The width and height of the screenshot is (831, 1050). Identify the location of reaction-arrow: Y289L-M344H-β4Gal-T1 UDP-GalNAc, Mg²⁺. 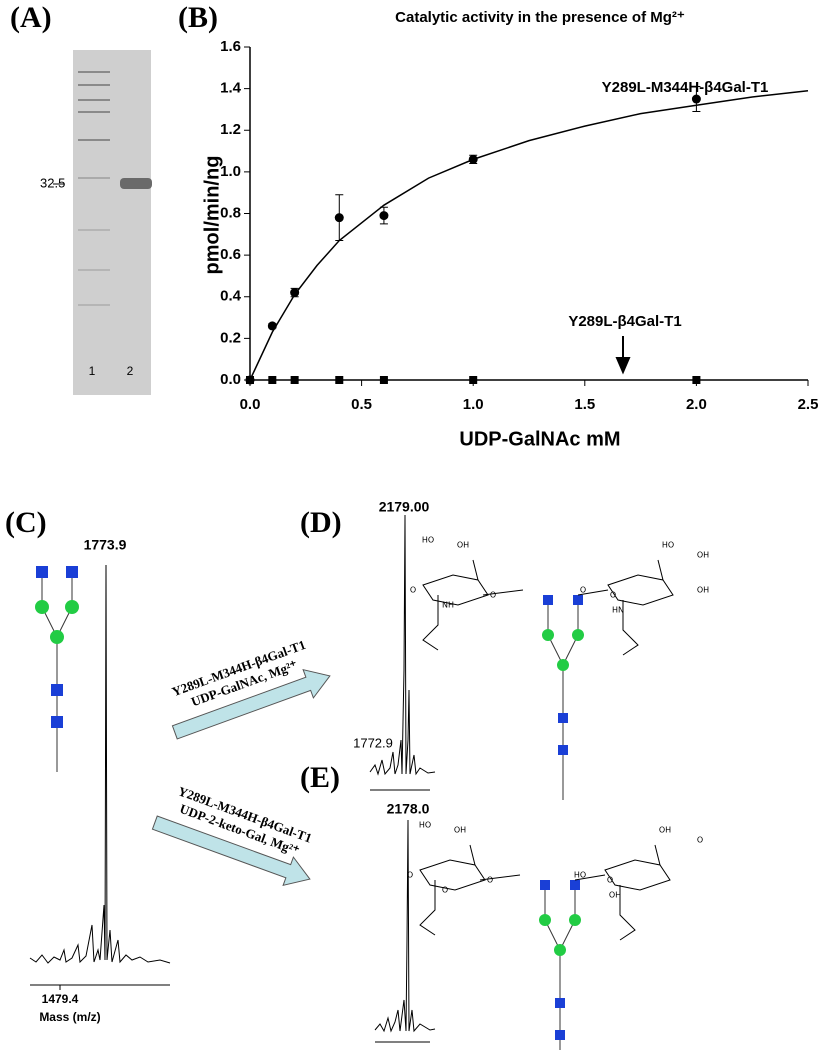
(250, 688).